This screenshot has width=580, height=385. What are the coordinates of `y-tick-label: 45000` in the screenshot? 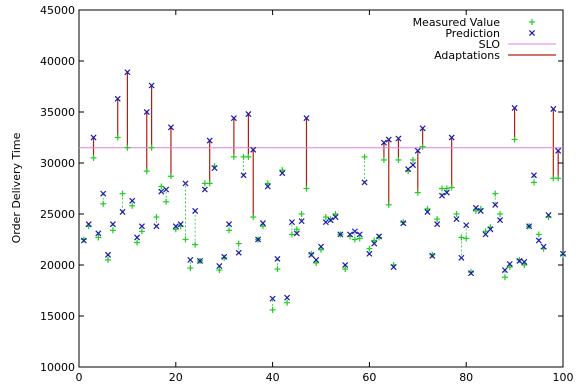 It's located at (57, 10).